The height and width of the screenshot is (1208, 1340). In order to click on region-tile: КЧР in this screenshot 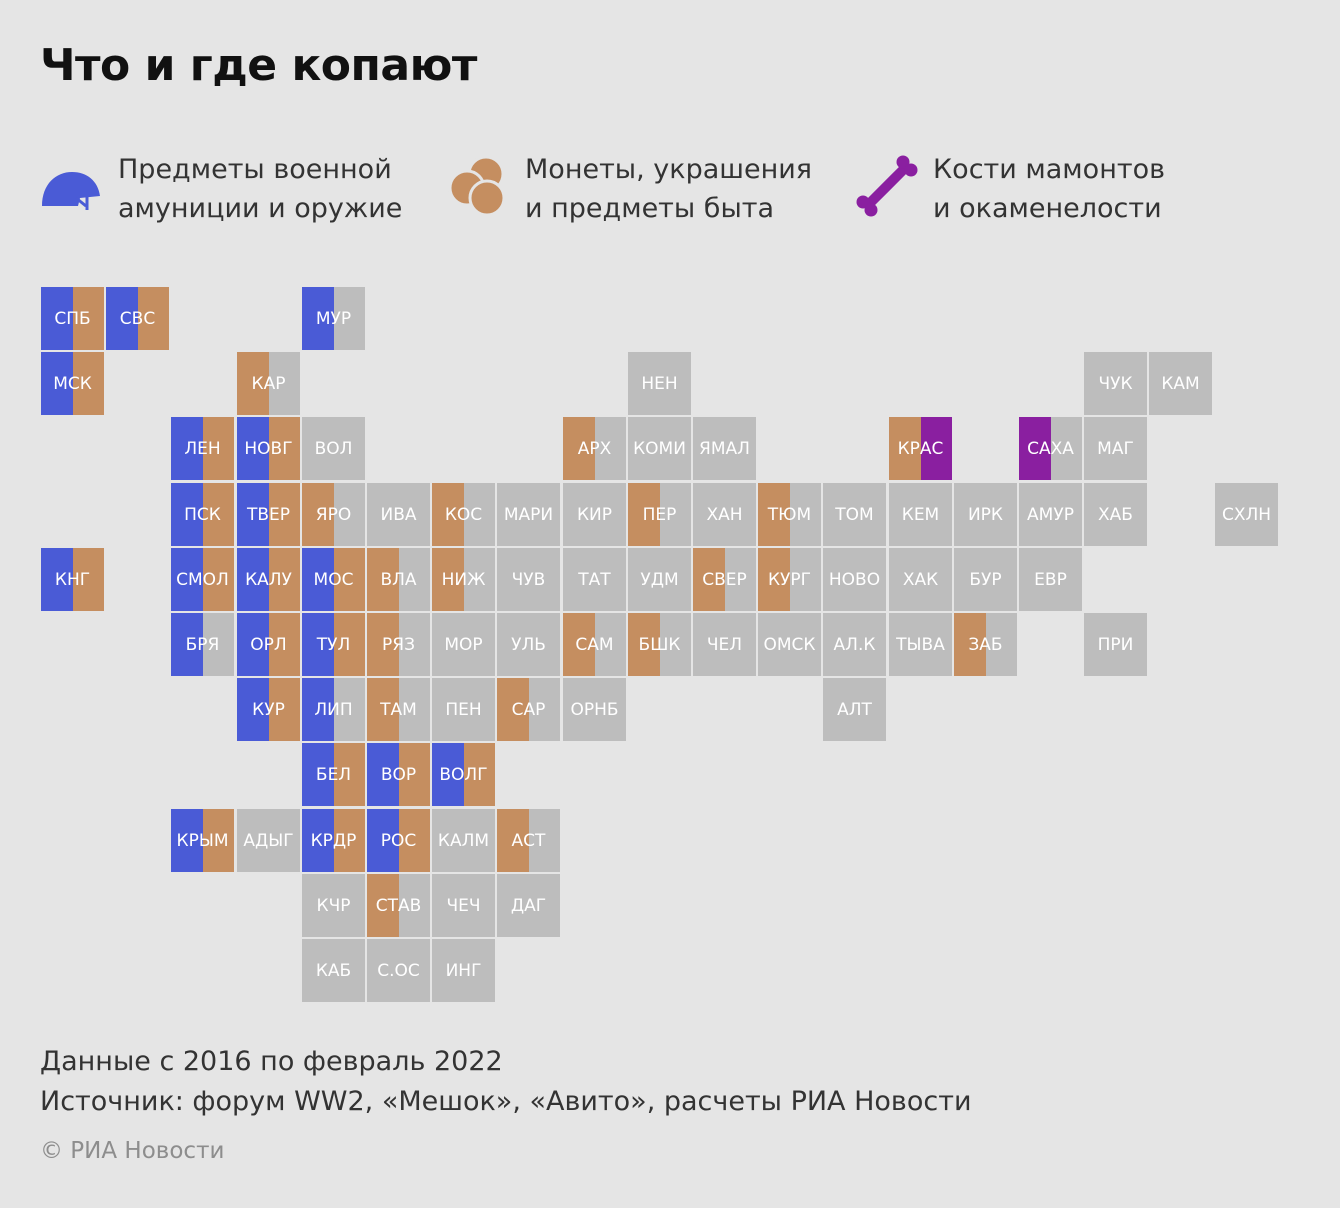, I will do `click(333, 905)`.